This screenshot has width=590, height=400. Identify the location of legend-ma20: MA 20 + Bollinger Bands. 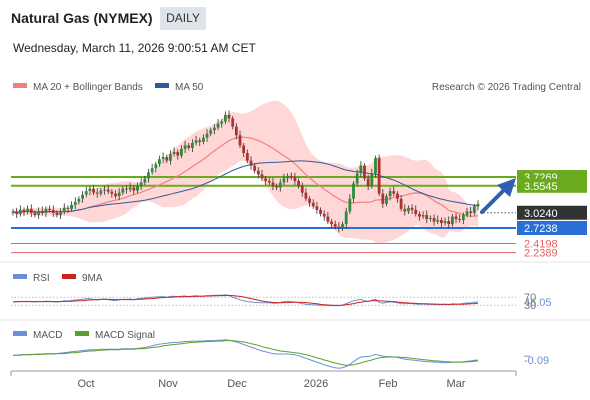
(88, 87).